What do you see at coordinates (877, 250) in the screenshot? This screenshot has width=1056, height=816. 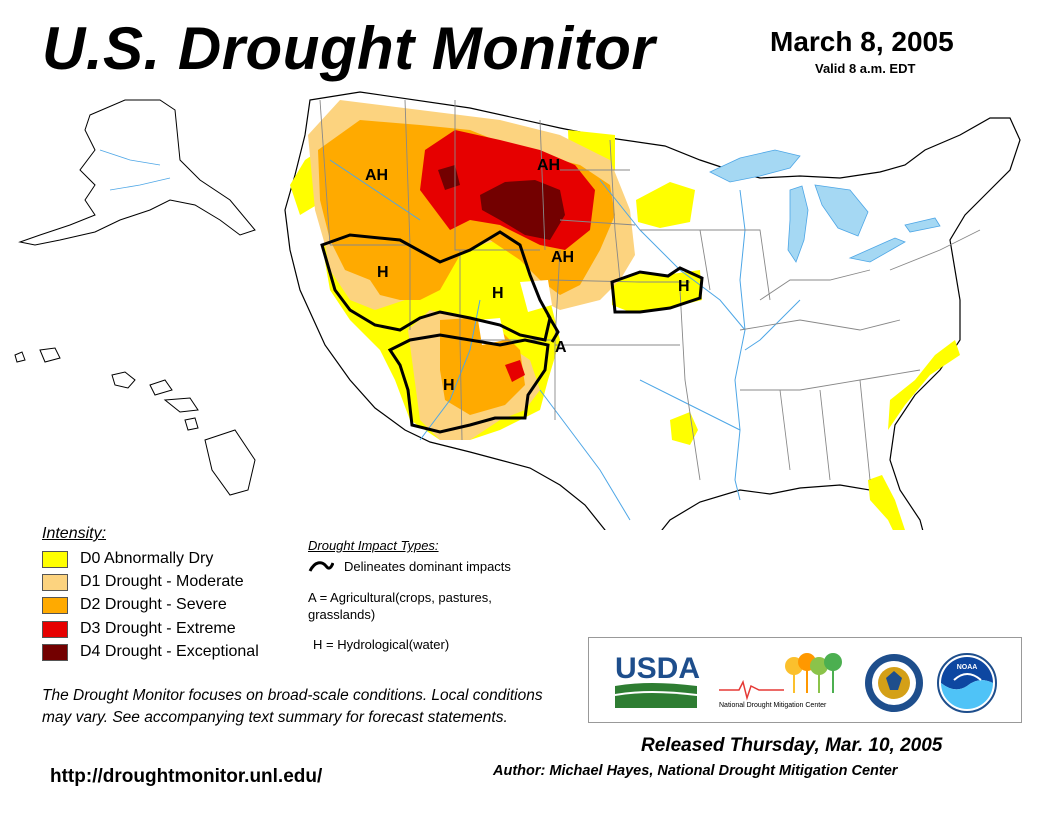 I see `lake-erie` at bounding box center [877, 250].